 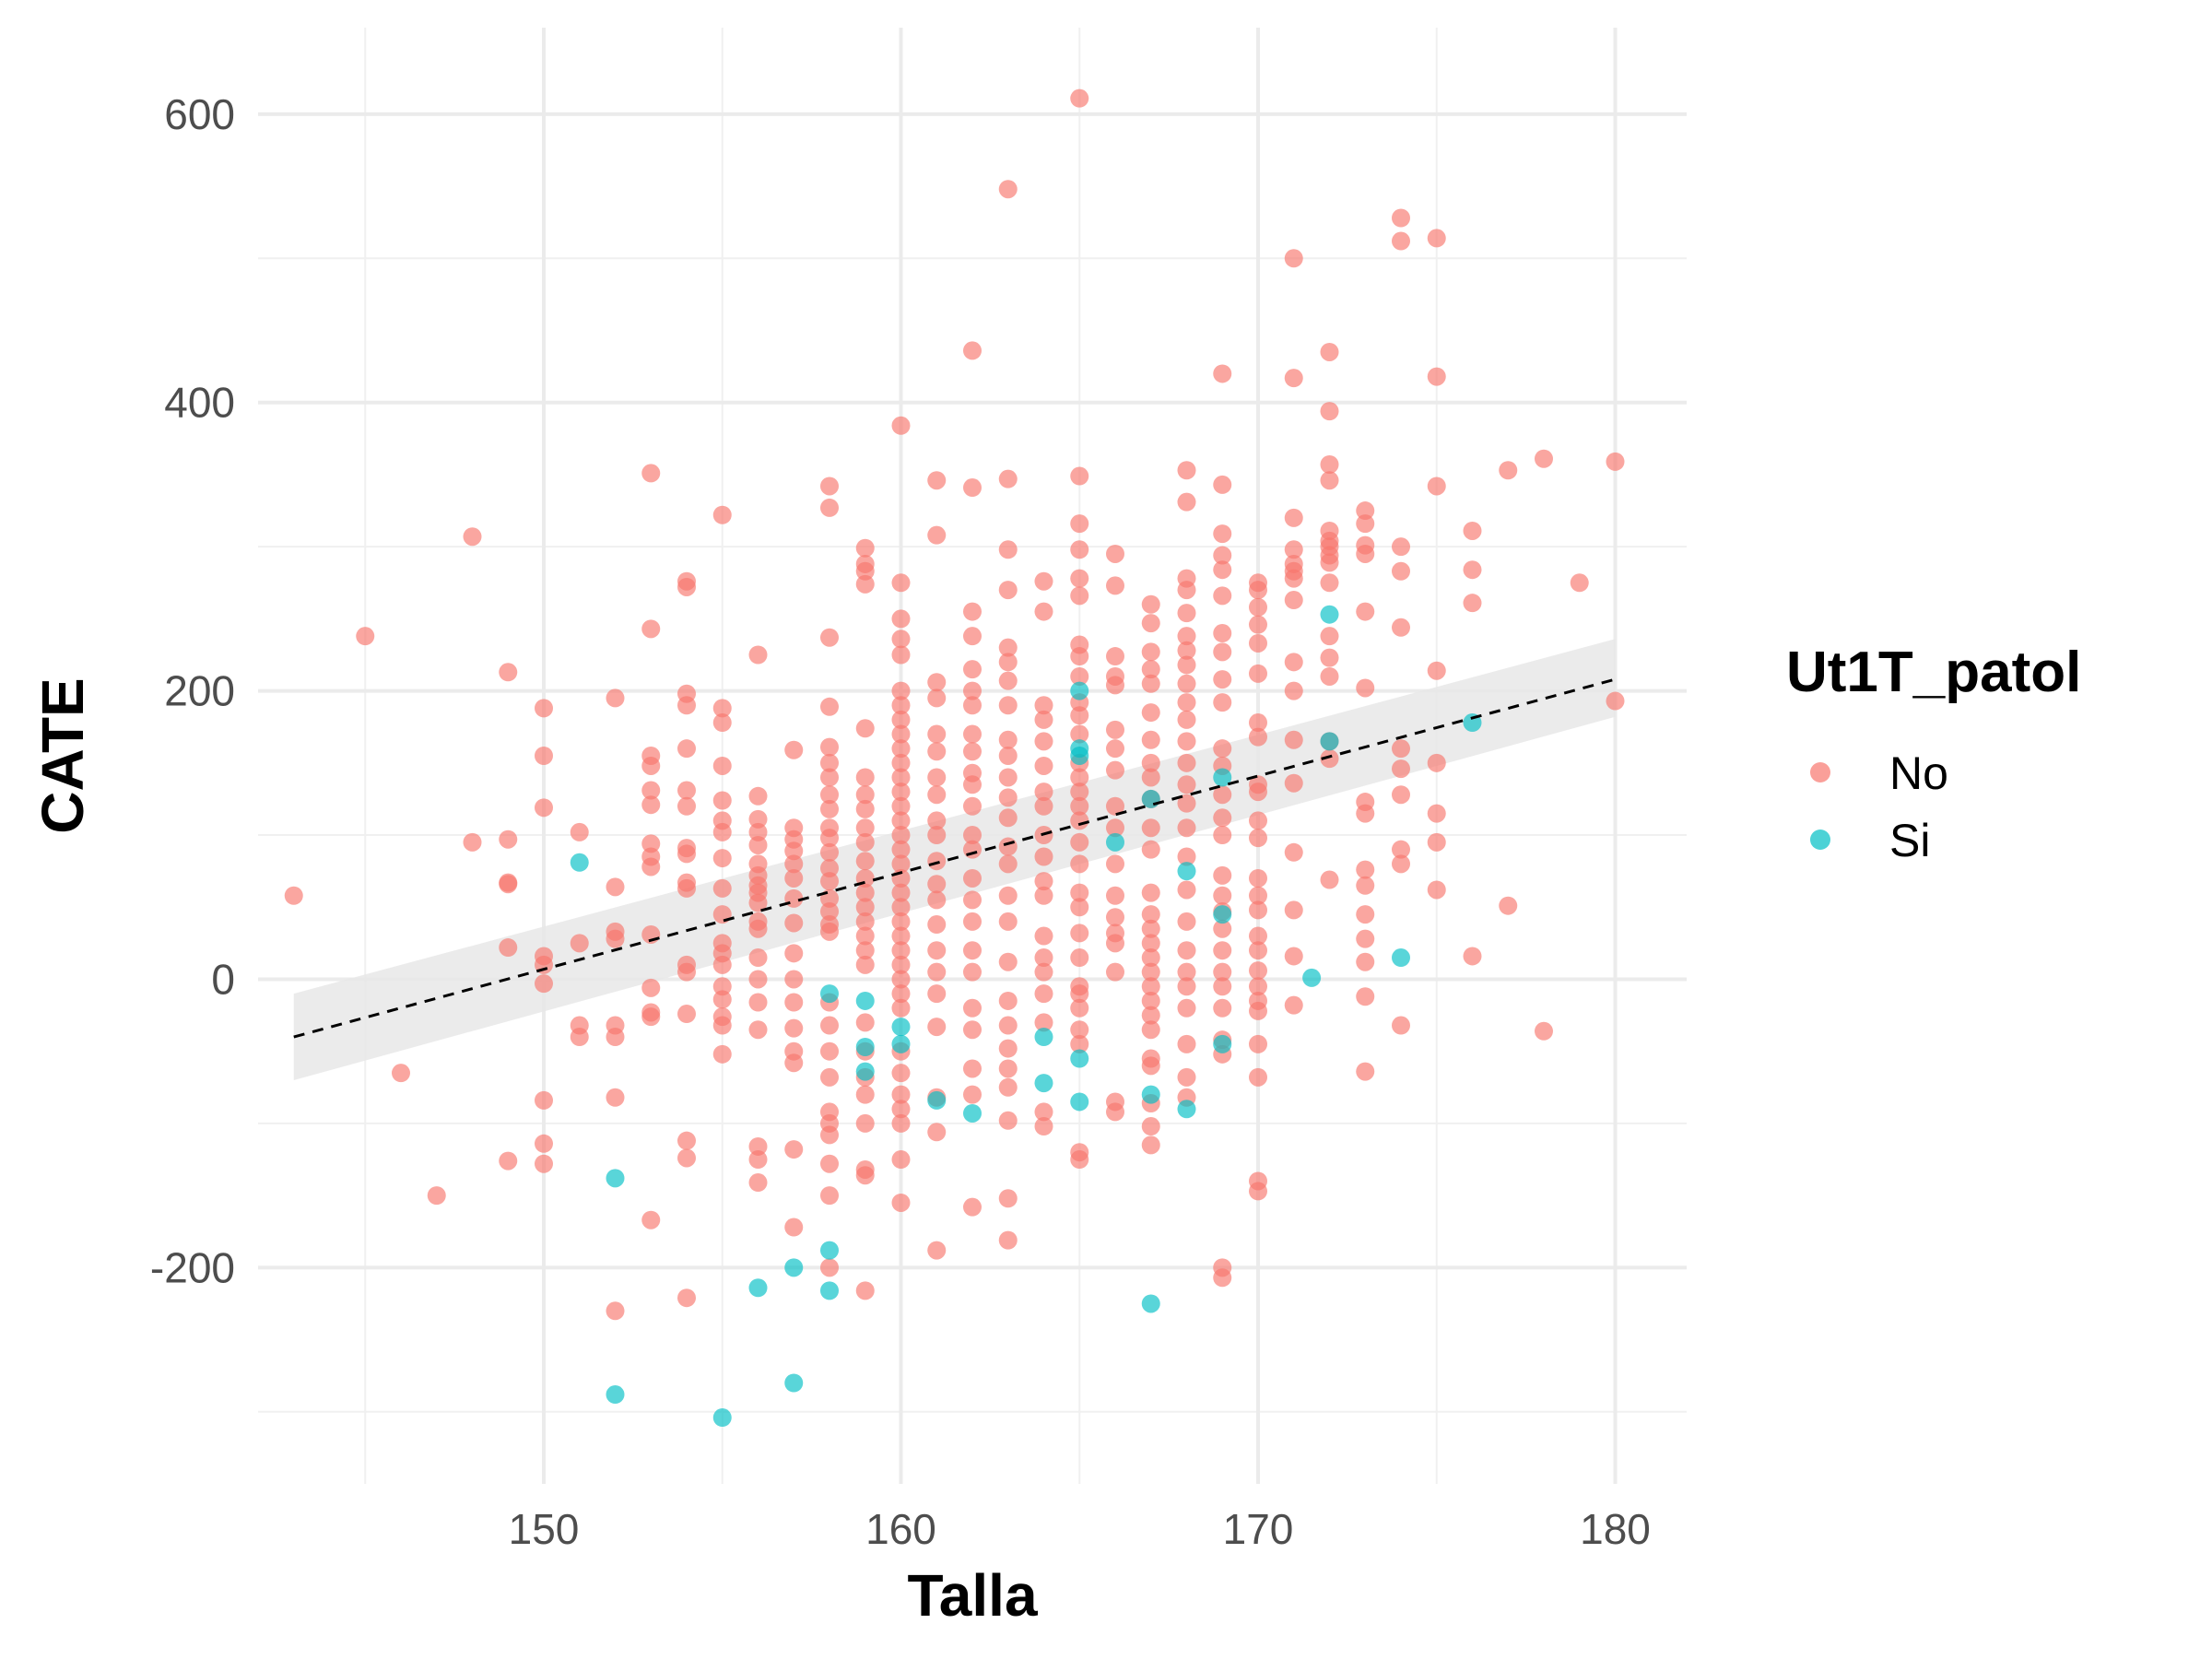 I want to click on y-tick-label: 400, so click(x=199, y=403).